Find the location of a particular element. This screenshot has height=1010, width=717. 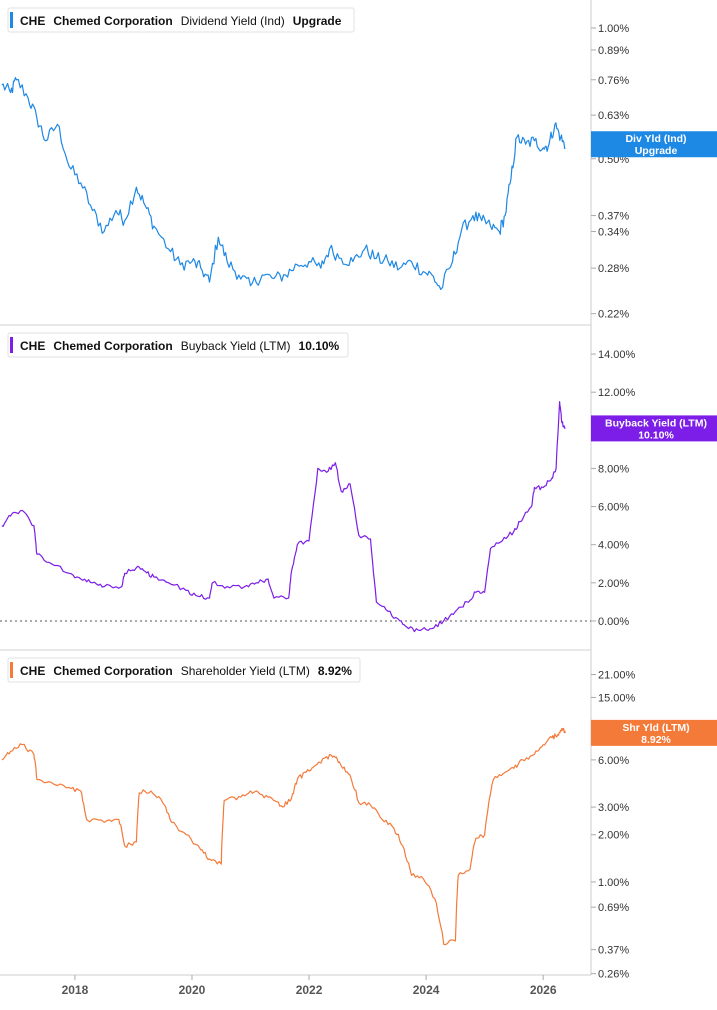

y-tick-label: 0.89% is located at coordinates (613, 51).